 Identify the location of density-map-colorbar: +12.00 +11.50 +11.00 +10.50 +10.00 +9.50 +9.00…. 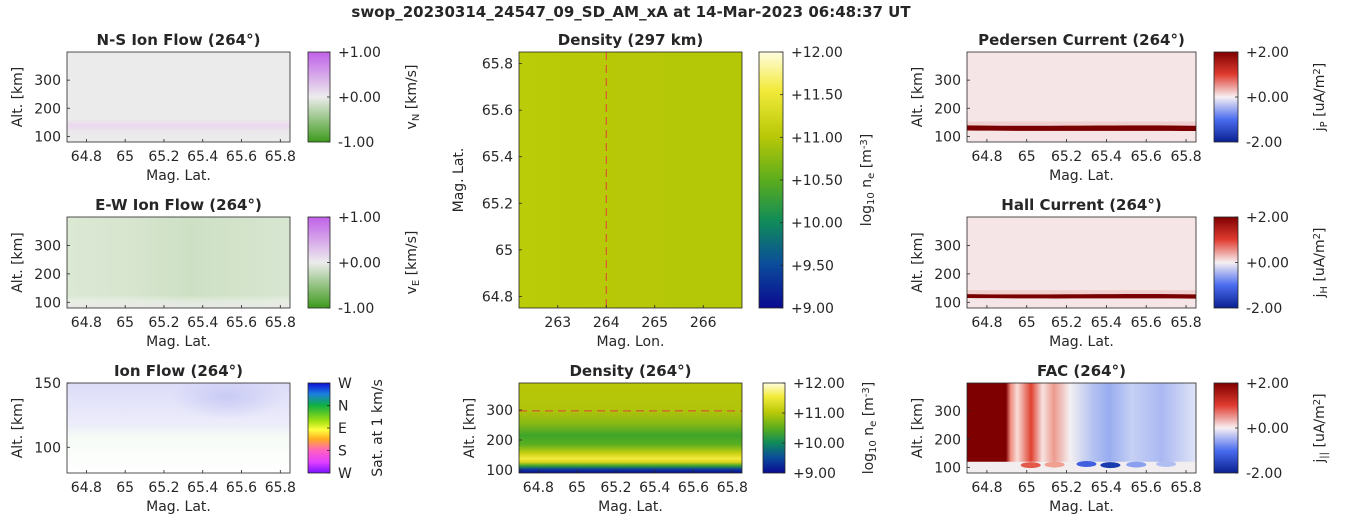
(817, 181).